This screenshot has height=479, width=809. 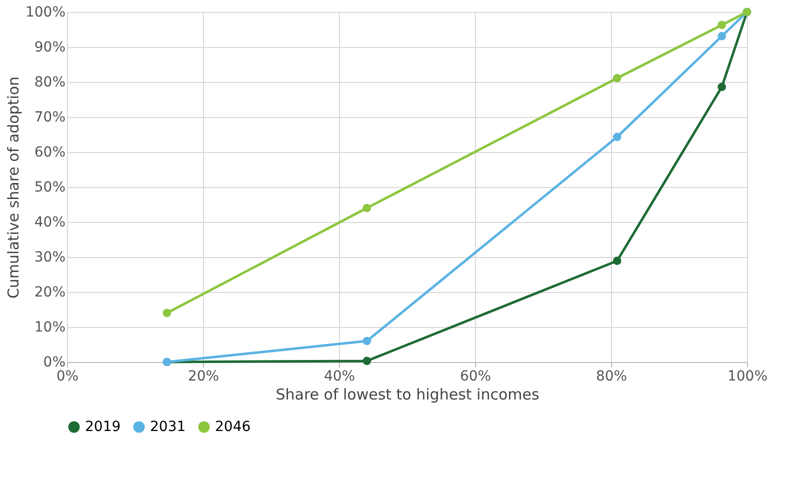 What do you see at coordinates (50, 152) in the screenshot?
I see `y-tick-label: 60%` at bounding box center [50, 152].